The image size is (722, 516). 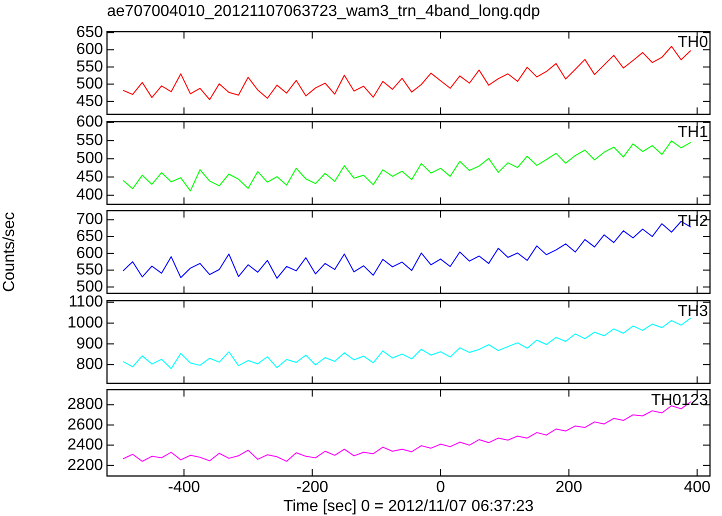 What do you see at coordinates (90, 343) in the screenshot?
I see `y-tick-label: 900` at bounding box center [90, 343].